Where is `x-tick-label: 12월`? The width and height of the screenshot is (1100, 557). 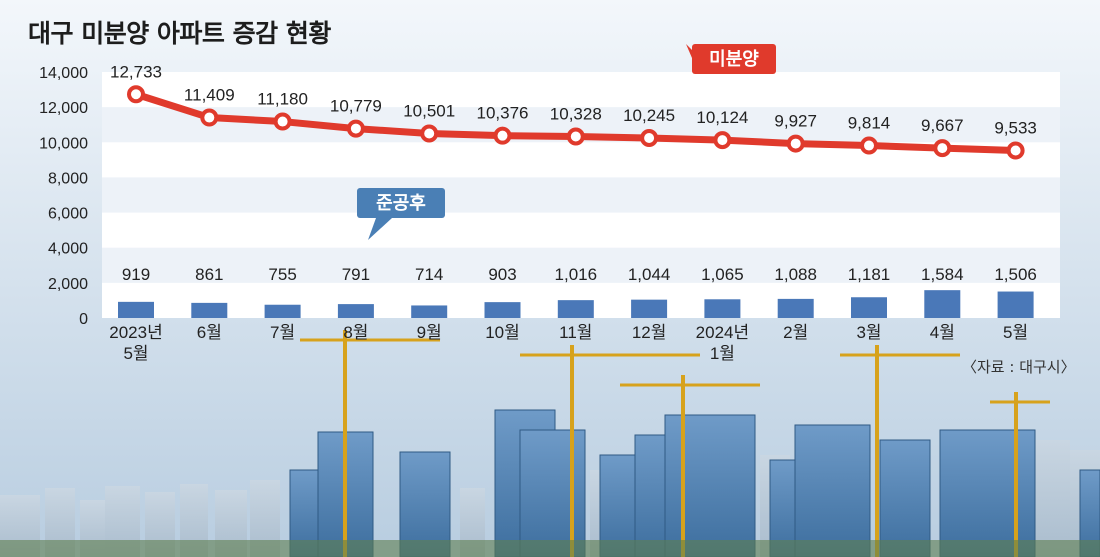 x-tick-label: 12월 is located at coordinates (649, 332).